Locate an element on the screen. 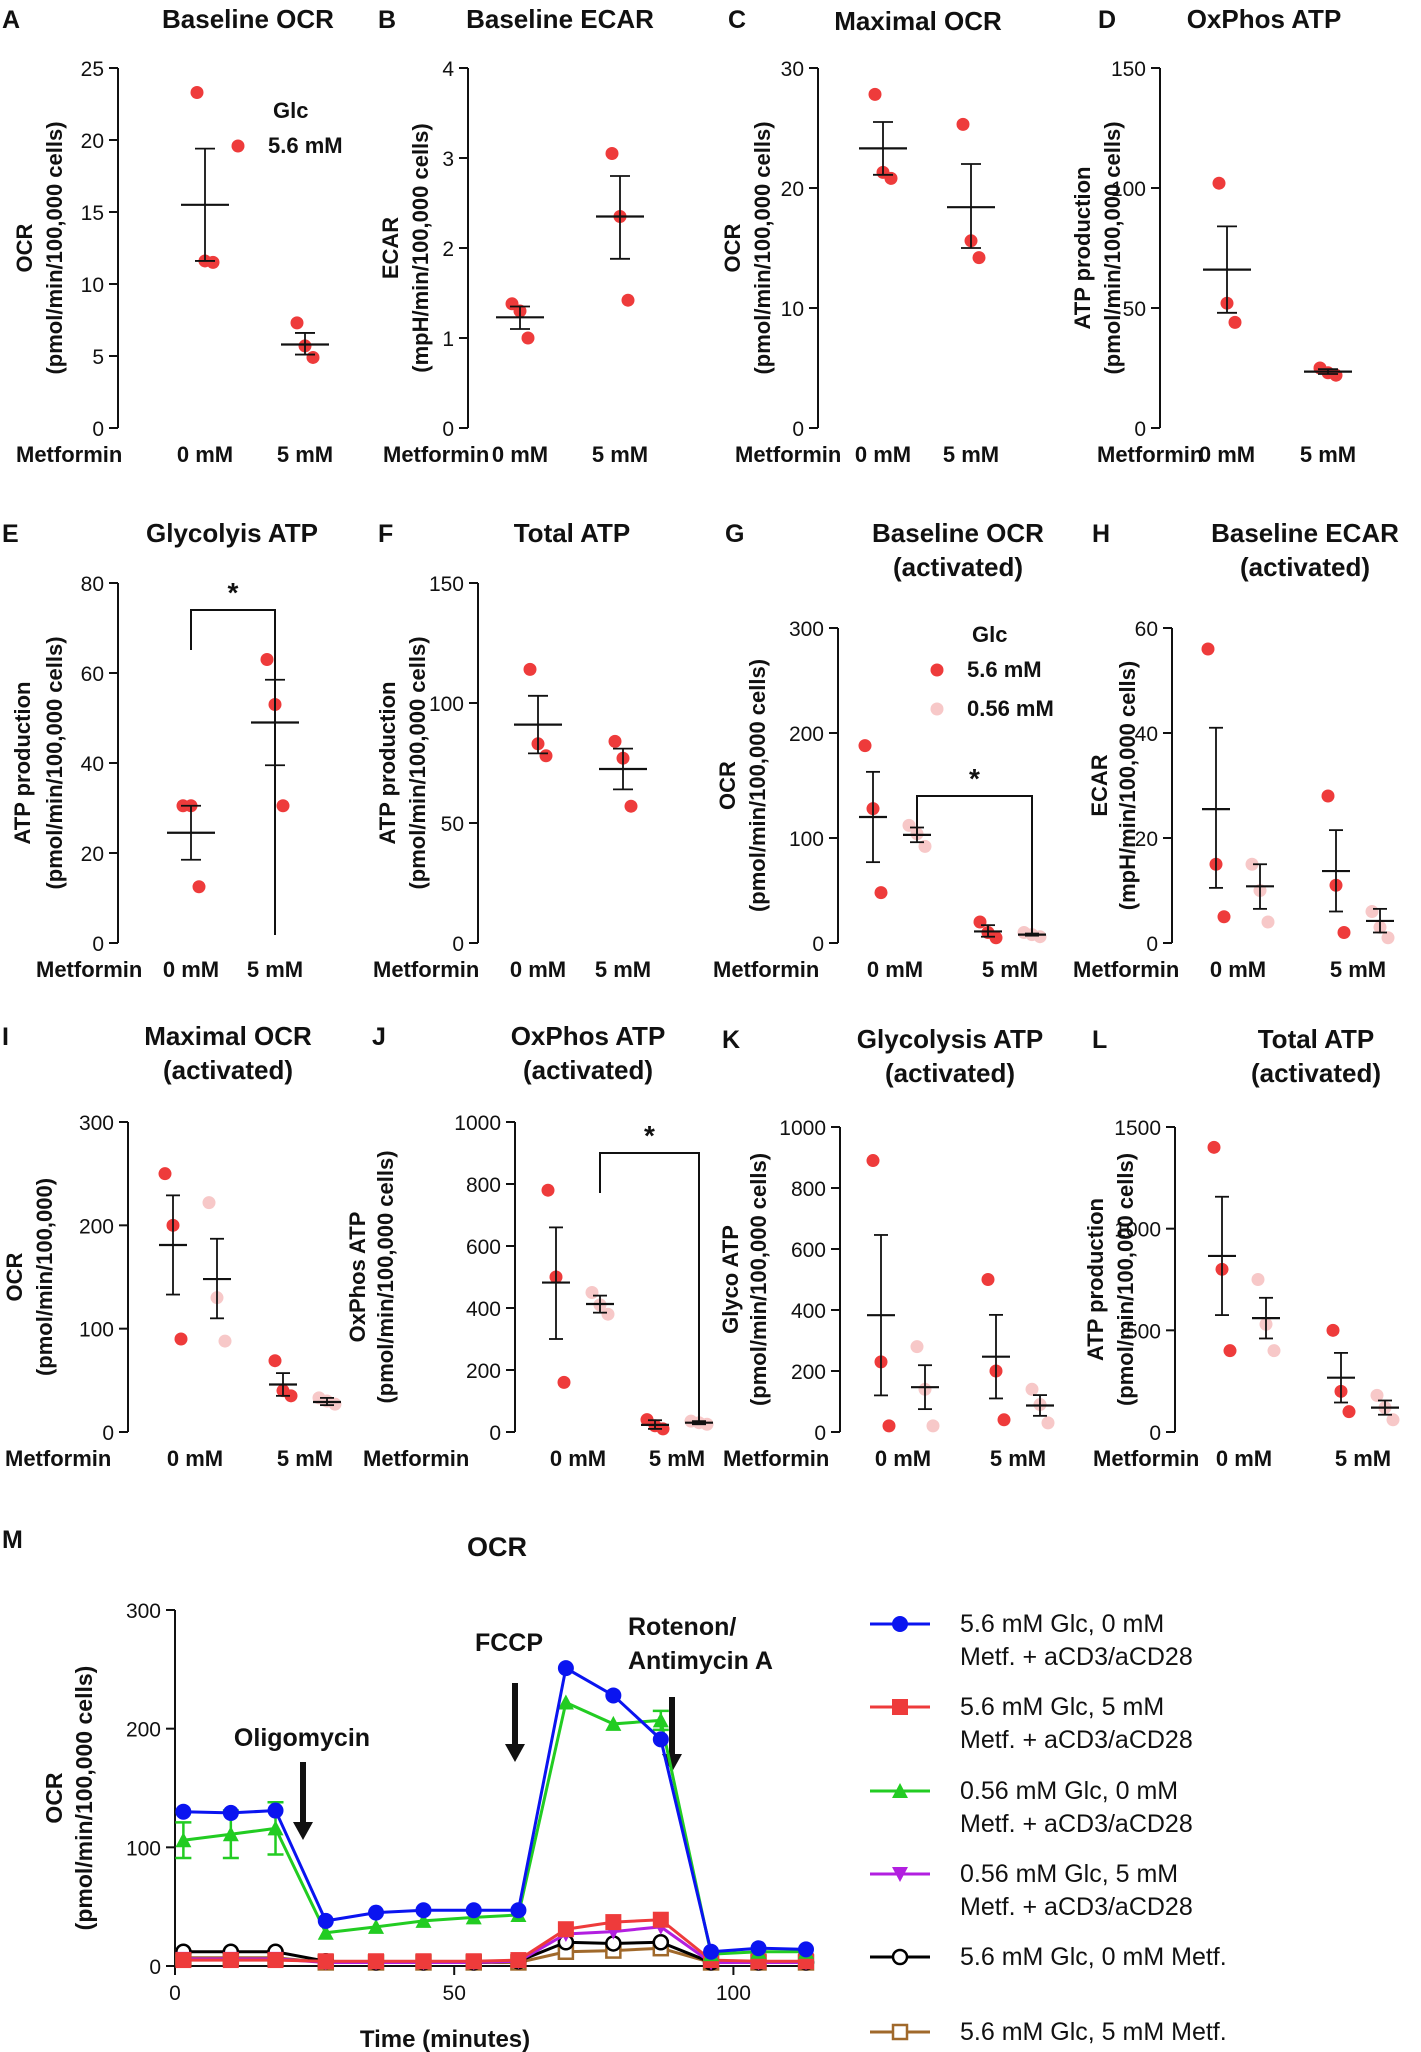  y-tick-label: 1500 is located at coordinates (1137, 1128).